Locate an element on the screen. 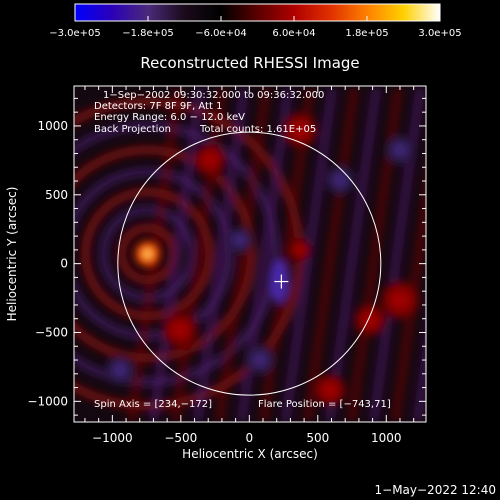 Image resolution: width=500 pixels, height=500 pixels. annotation-line: Energy Range: 6.0 − 12.0 keV is located at coordinates (169, 117).